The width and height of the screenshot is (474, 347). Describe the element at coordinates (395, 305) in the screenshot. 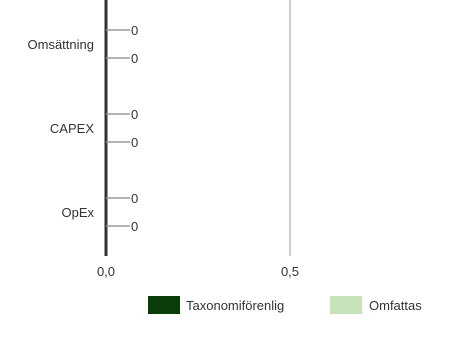

I see `legend-label-1: Omfattas` at that location.